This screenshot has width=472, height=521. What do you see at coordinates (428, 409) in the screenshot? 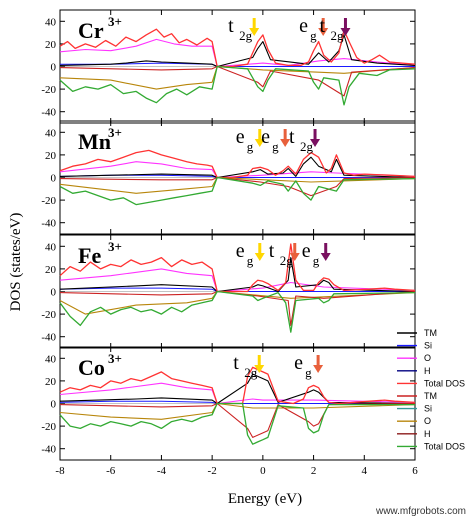
I see `legend-label: Si` at bounding box center [428, 409].